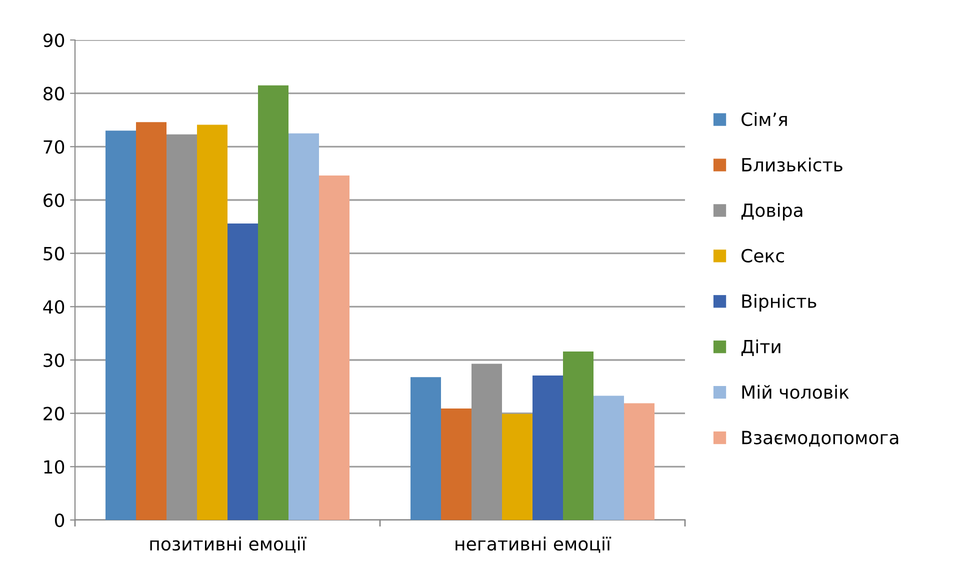 This screenshot has height=582, width=958. Describe the element at coordinates (53, 307) in the screenshot. I see `y-tick-label: 40` at that location.